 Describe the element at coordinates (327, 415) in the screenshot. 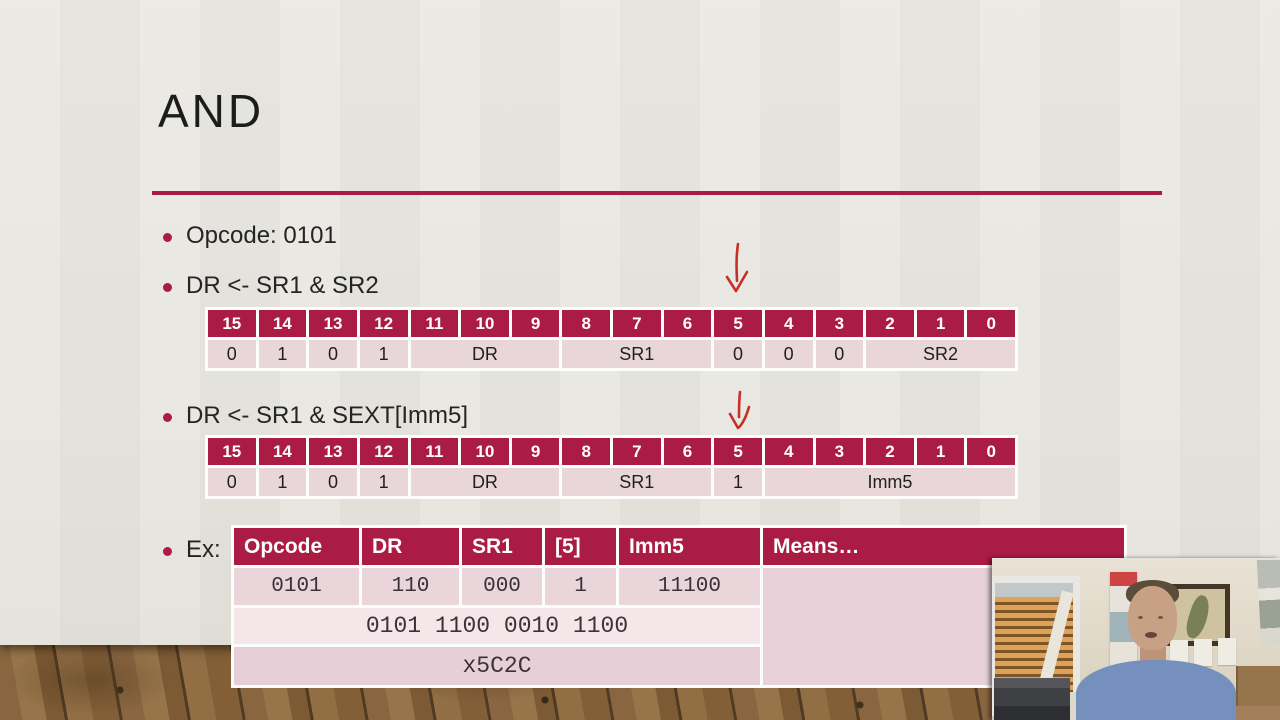

I see `bullet-immediate-form-label: DR <- SR1 & SEXT[Imm5]` at that location.